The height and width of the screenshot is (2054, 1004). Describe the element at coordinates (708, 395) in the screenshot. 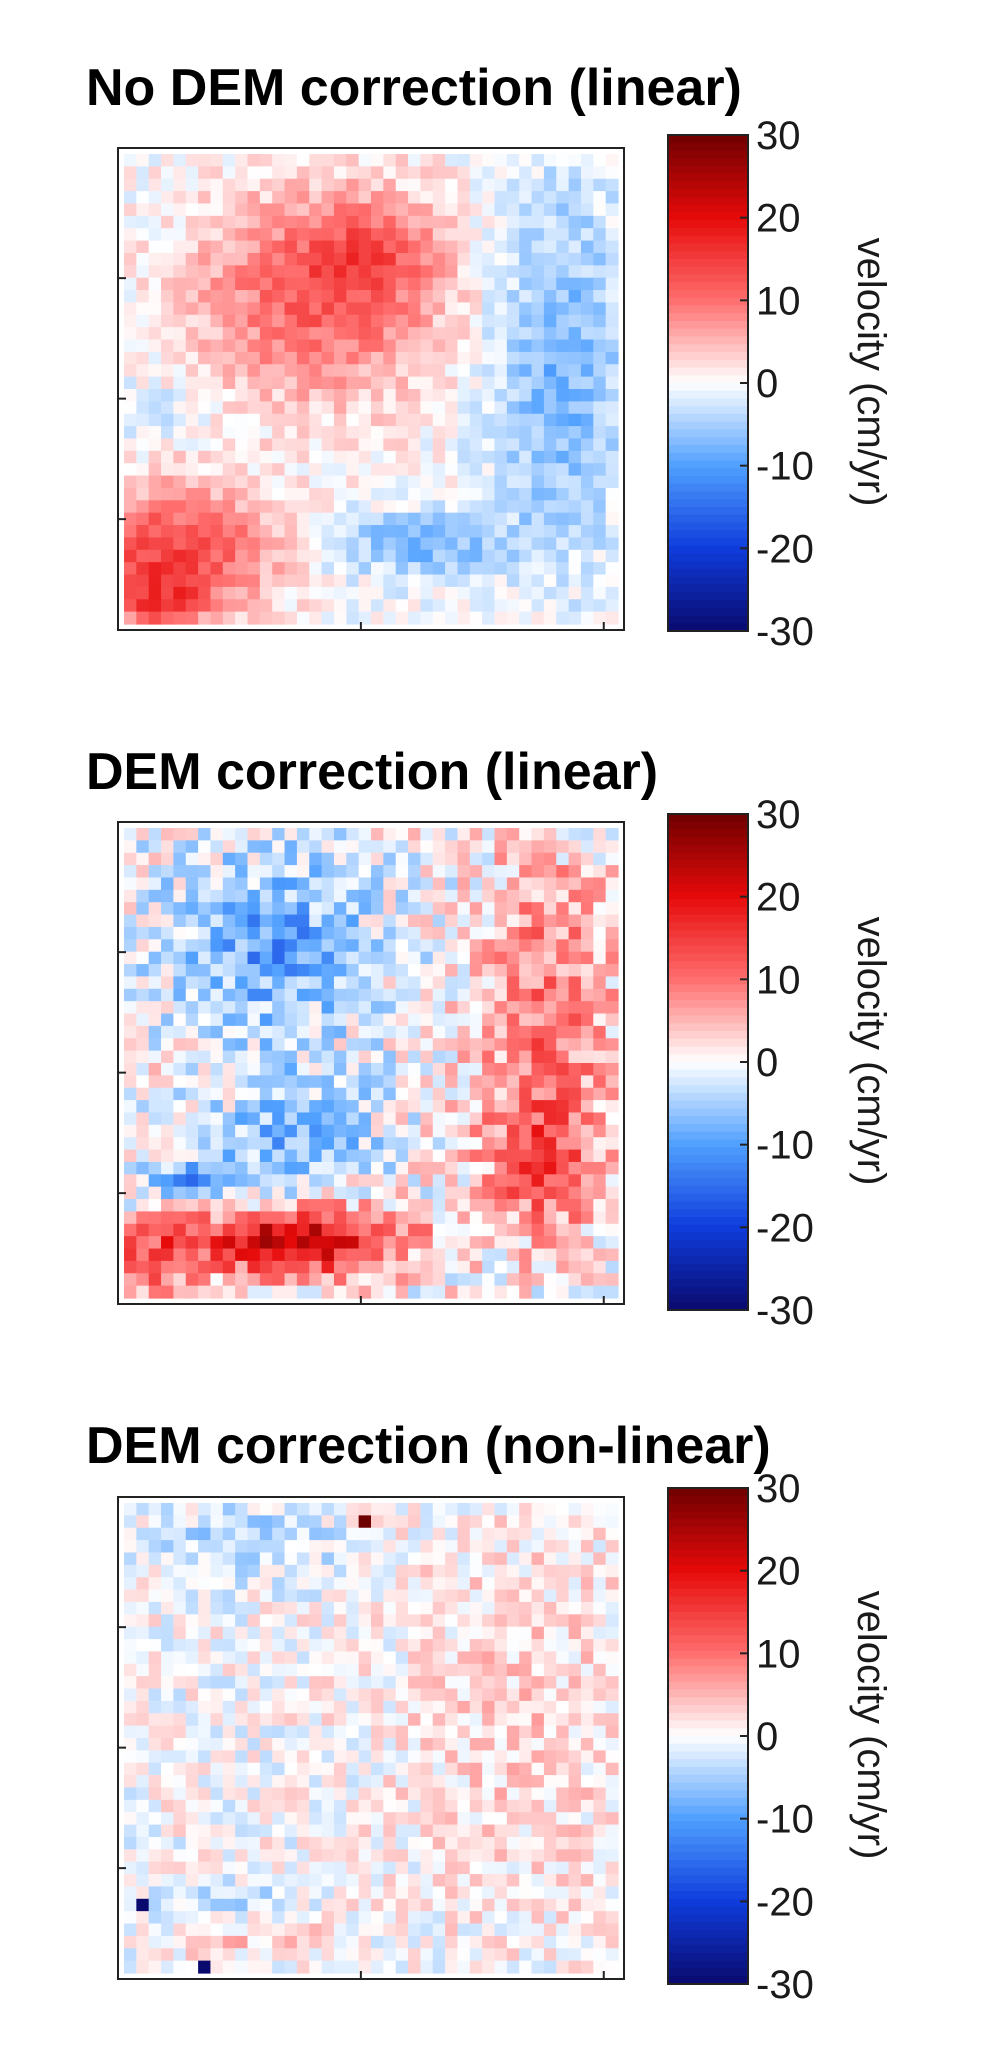

I see `colorbar-swatch` at that location.